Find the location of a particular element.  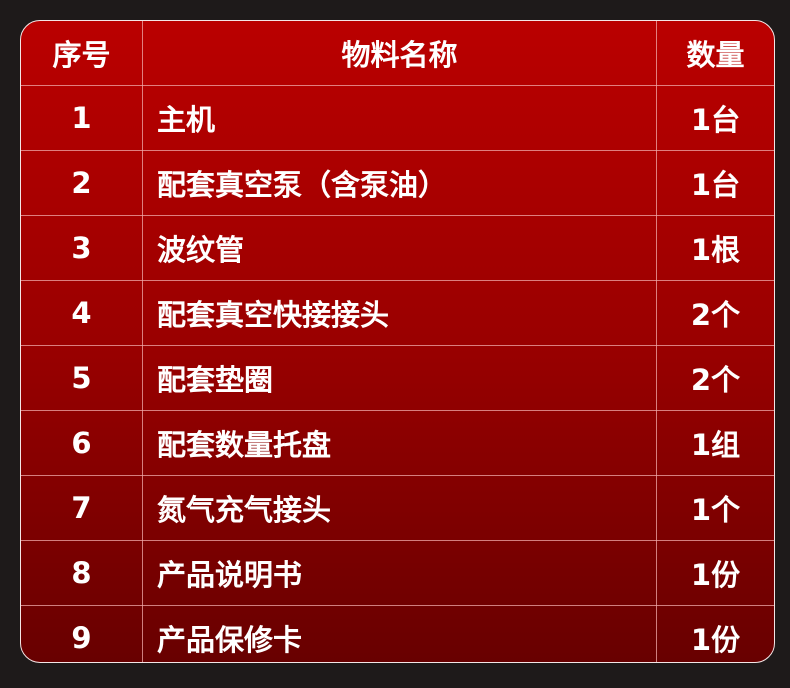

row-name: 产品保修卡 is located at coordinates (399, 633).